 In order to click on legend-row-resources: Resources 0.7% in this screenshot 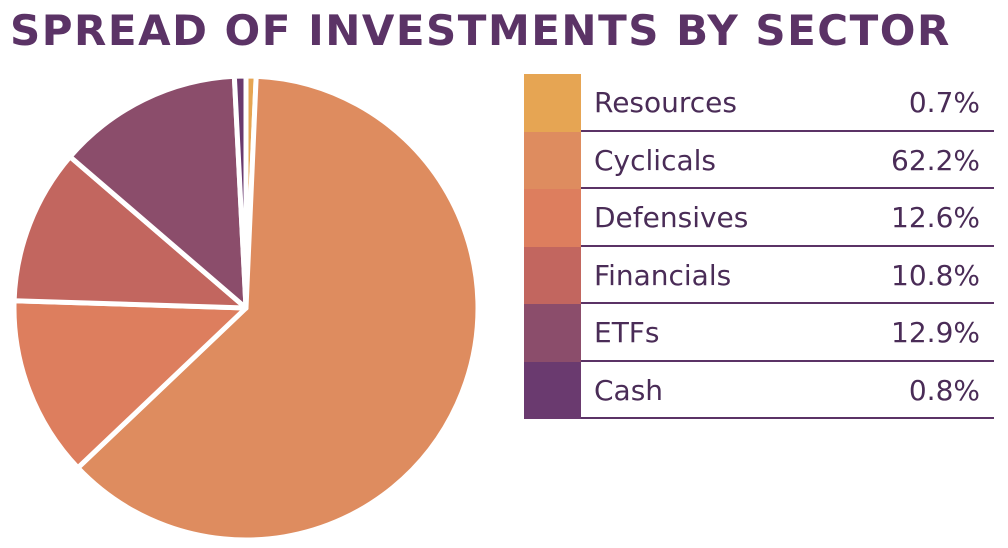, I will do `click(759, 103)`.